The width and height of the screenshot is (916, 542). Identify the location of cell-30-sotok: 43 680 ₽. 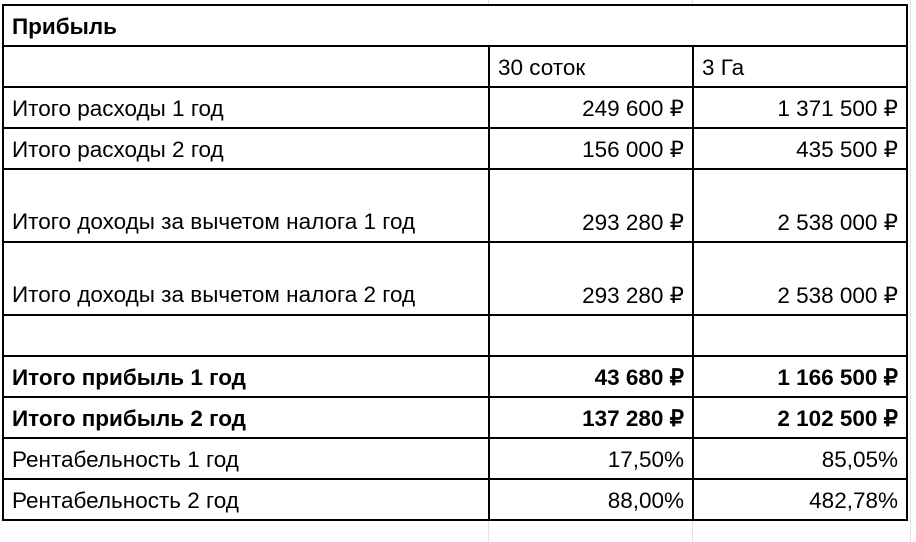
(591, 376).